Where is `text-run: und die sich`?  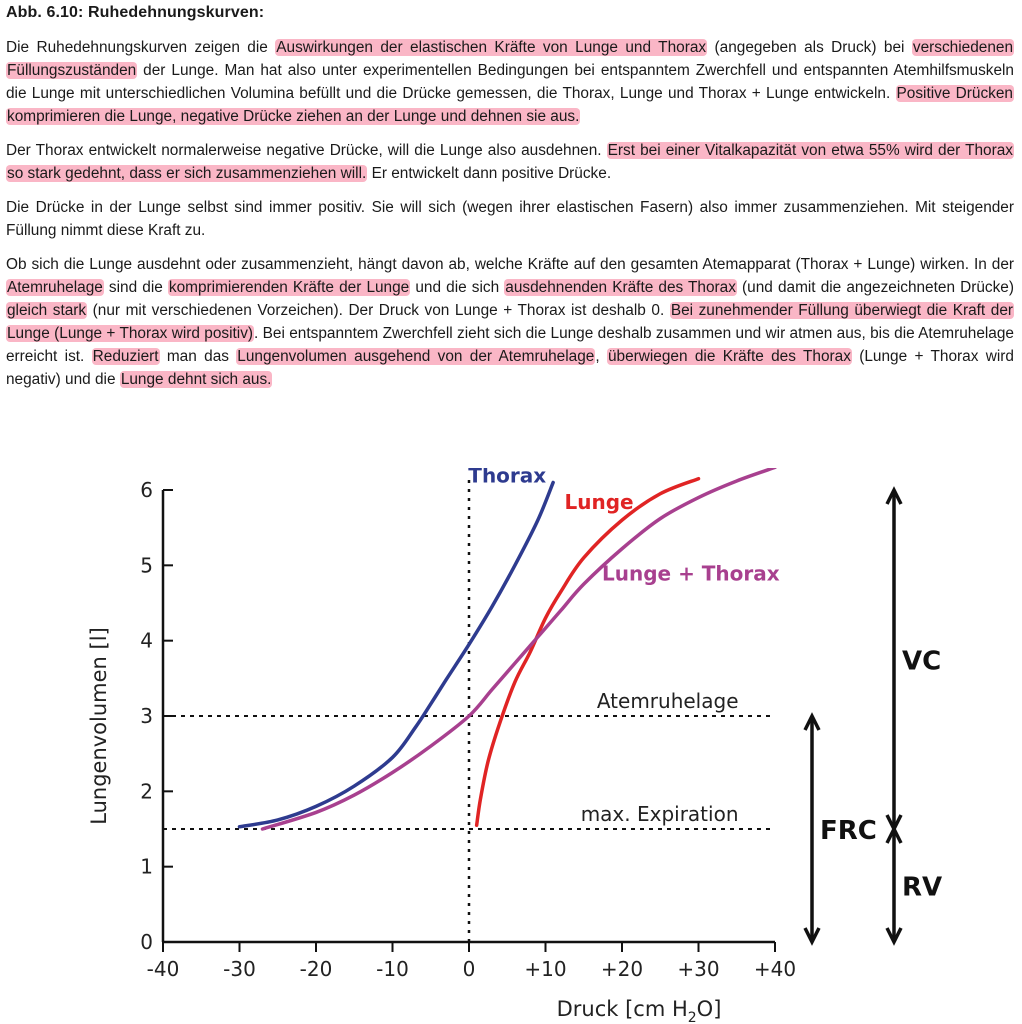
text-run: und die sich is located at coordinates (457, 287).